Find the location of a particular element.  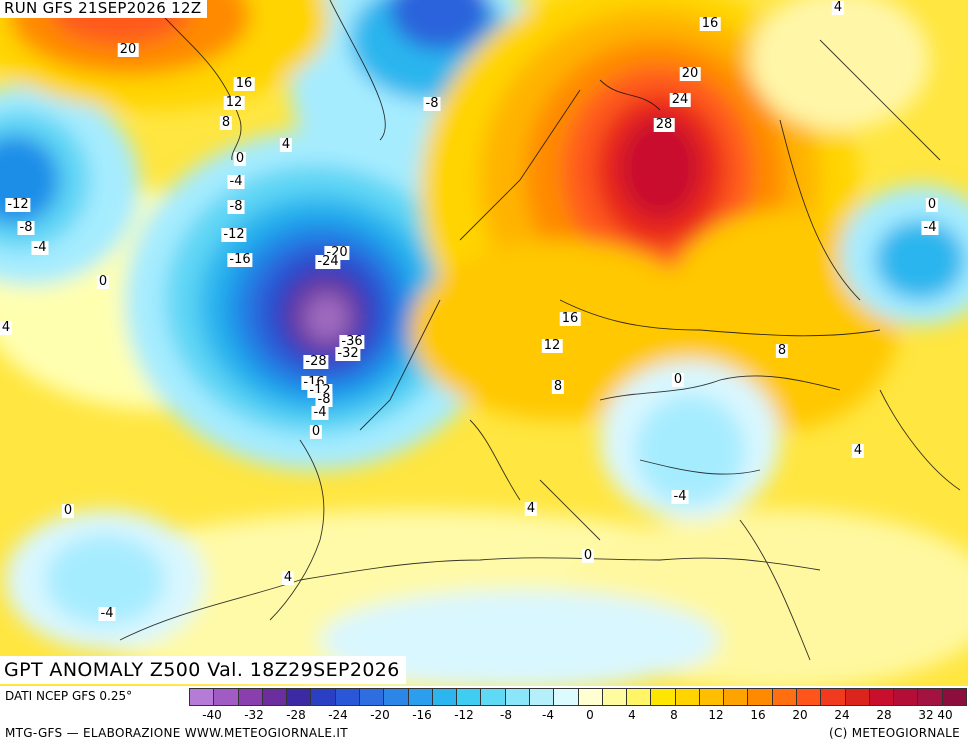

colorbar-tick-label: 28 is located at coordinates (884, 715).